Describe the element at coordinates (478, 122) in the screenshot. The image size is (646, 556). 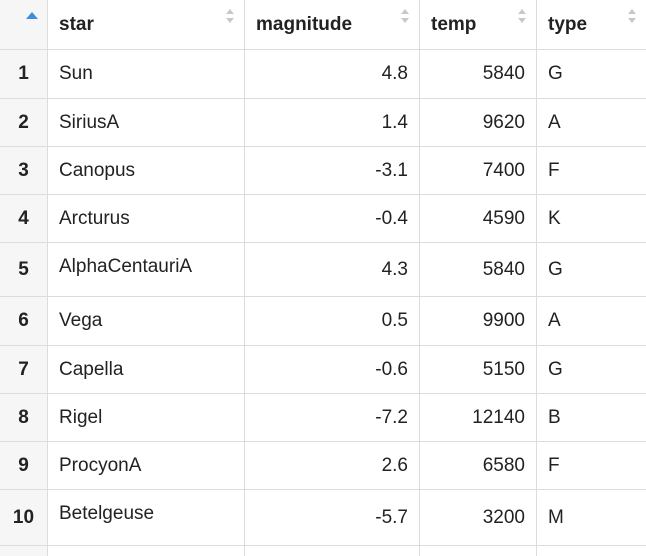
I see `temp-cell: 9620` at that location.